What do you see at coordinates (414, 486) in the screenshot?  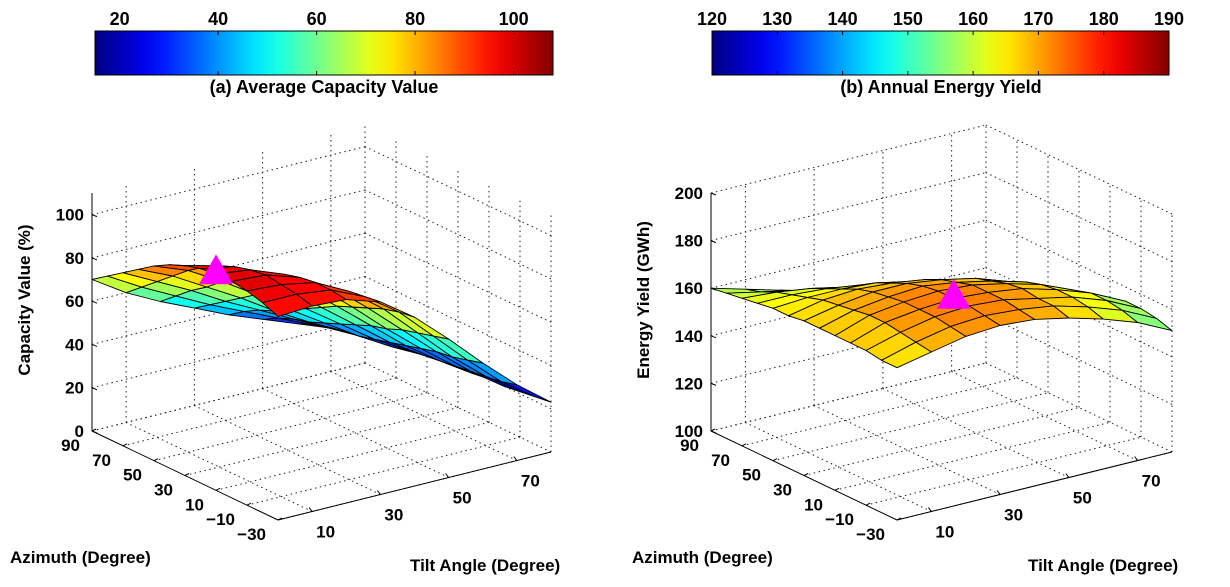 I see `tilt-axis-line` at bounding box center [414, 486].